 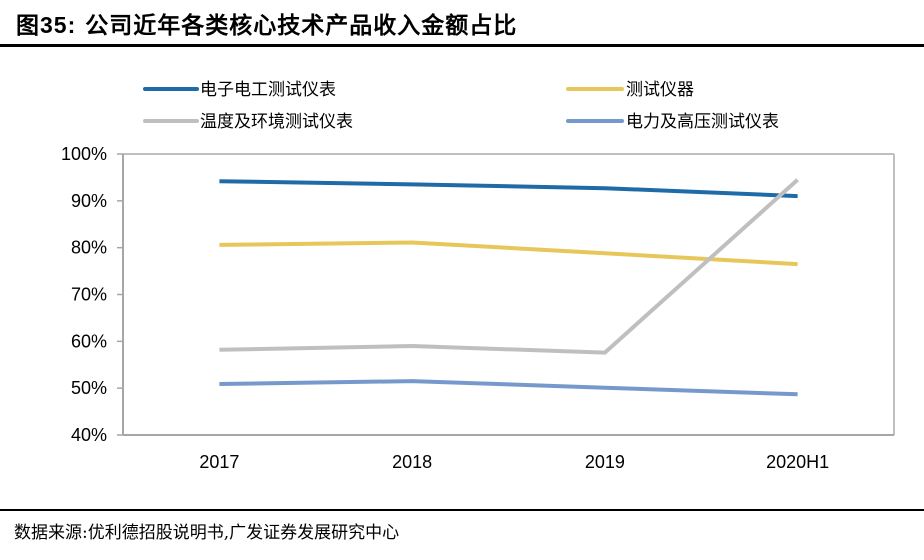 What do you see at coordinates (207, 533) in the screenshot?
I see `data-source: 数据来源:优利德招股说明书,广发证券发展研究中心` at bounding box center [207, 533].